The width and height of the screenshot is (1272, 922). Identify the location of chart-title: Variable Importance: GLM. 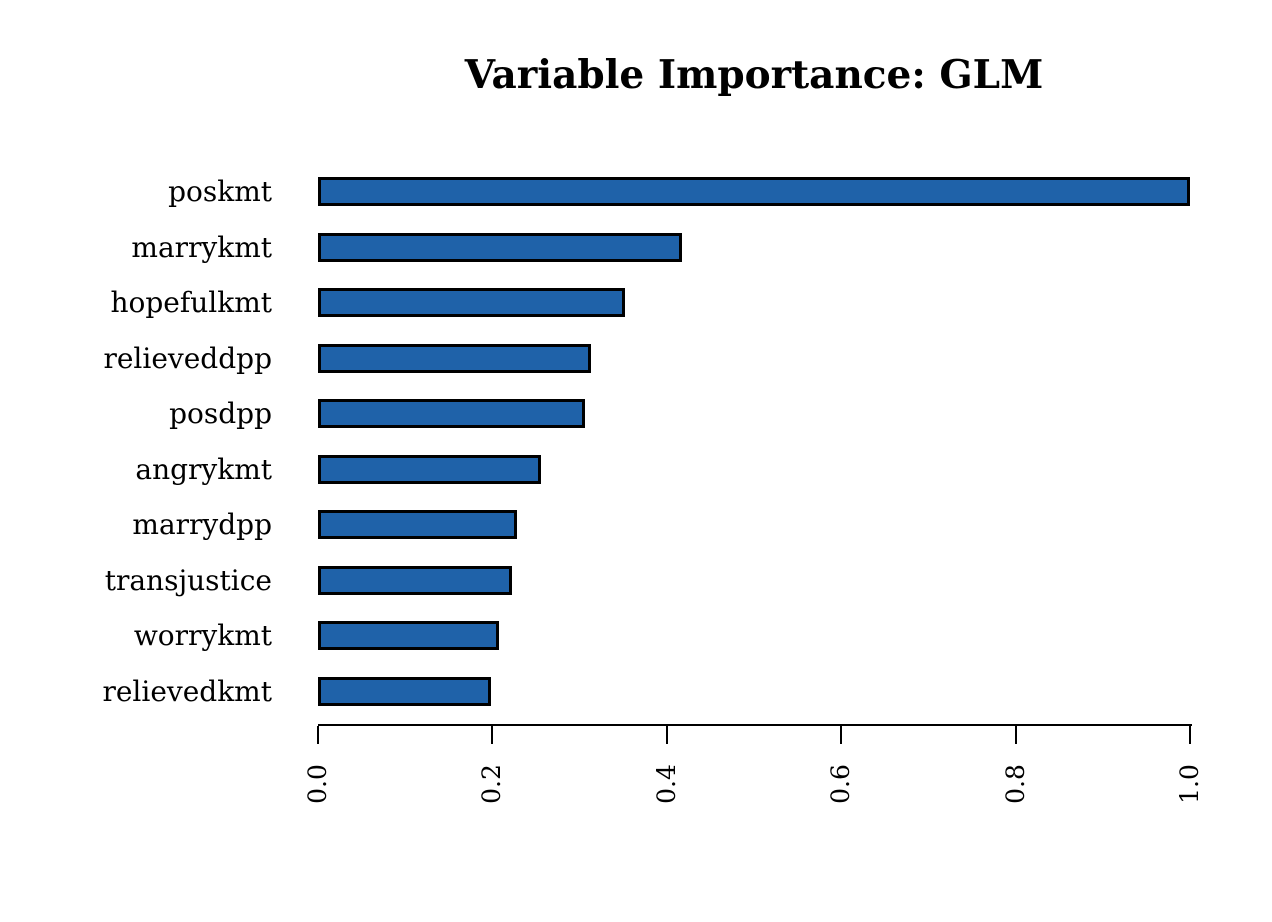
(754, 75).